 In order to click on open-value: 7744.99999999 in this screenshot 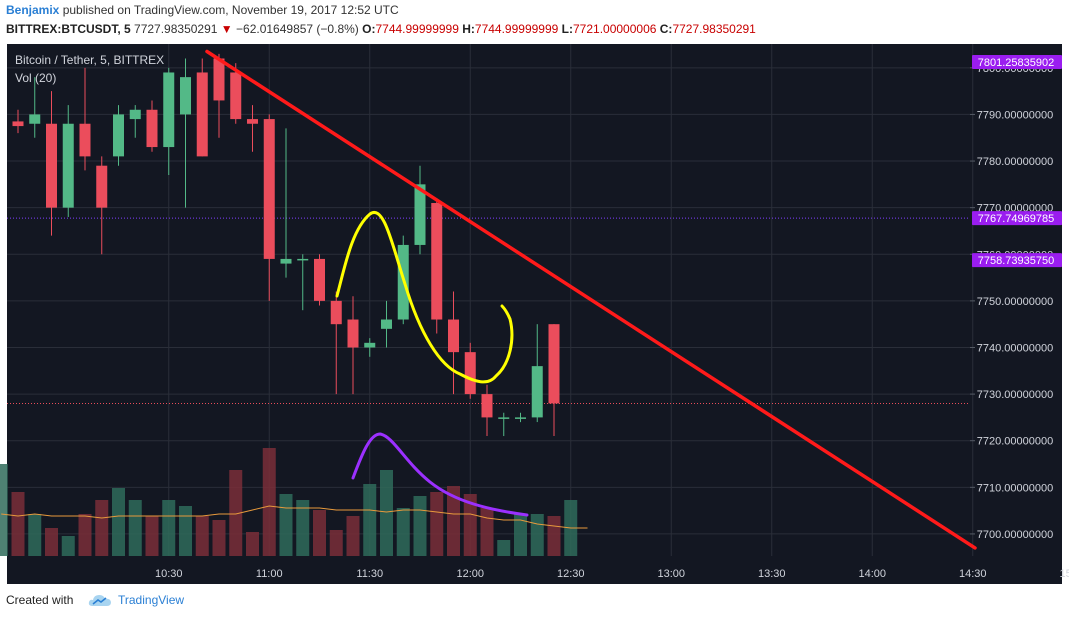, I will do `click(417, 29)`.